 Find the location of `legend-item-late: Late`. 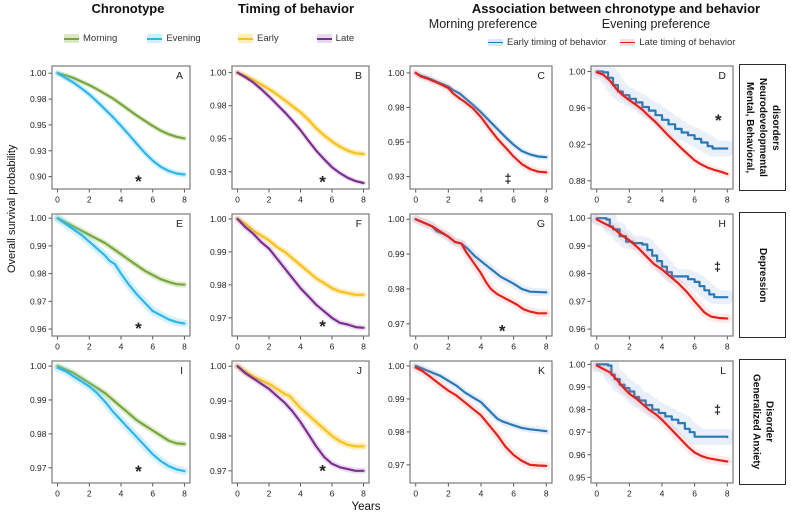

legend-item-late: Late is located at coordinates (335, 38).